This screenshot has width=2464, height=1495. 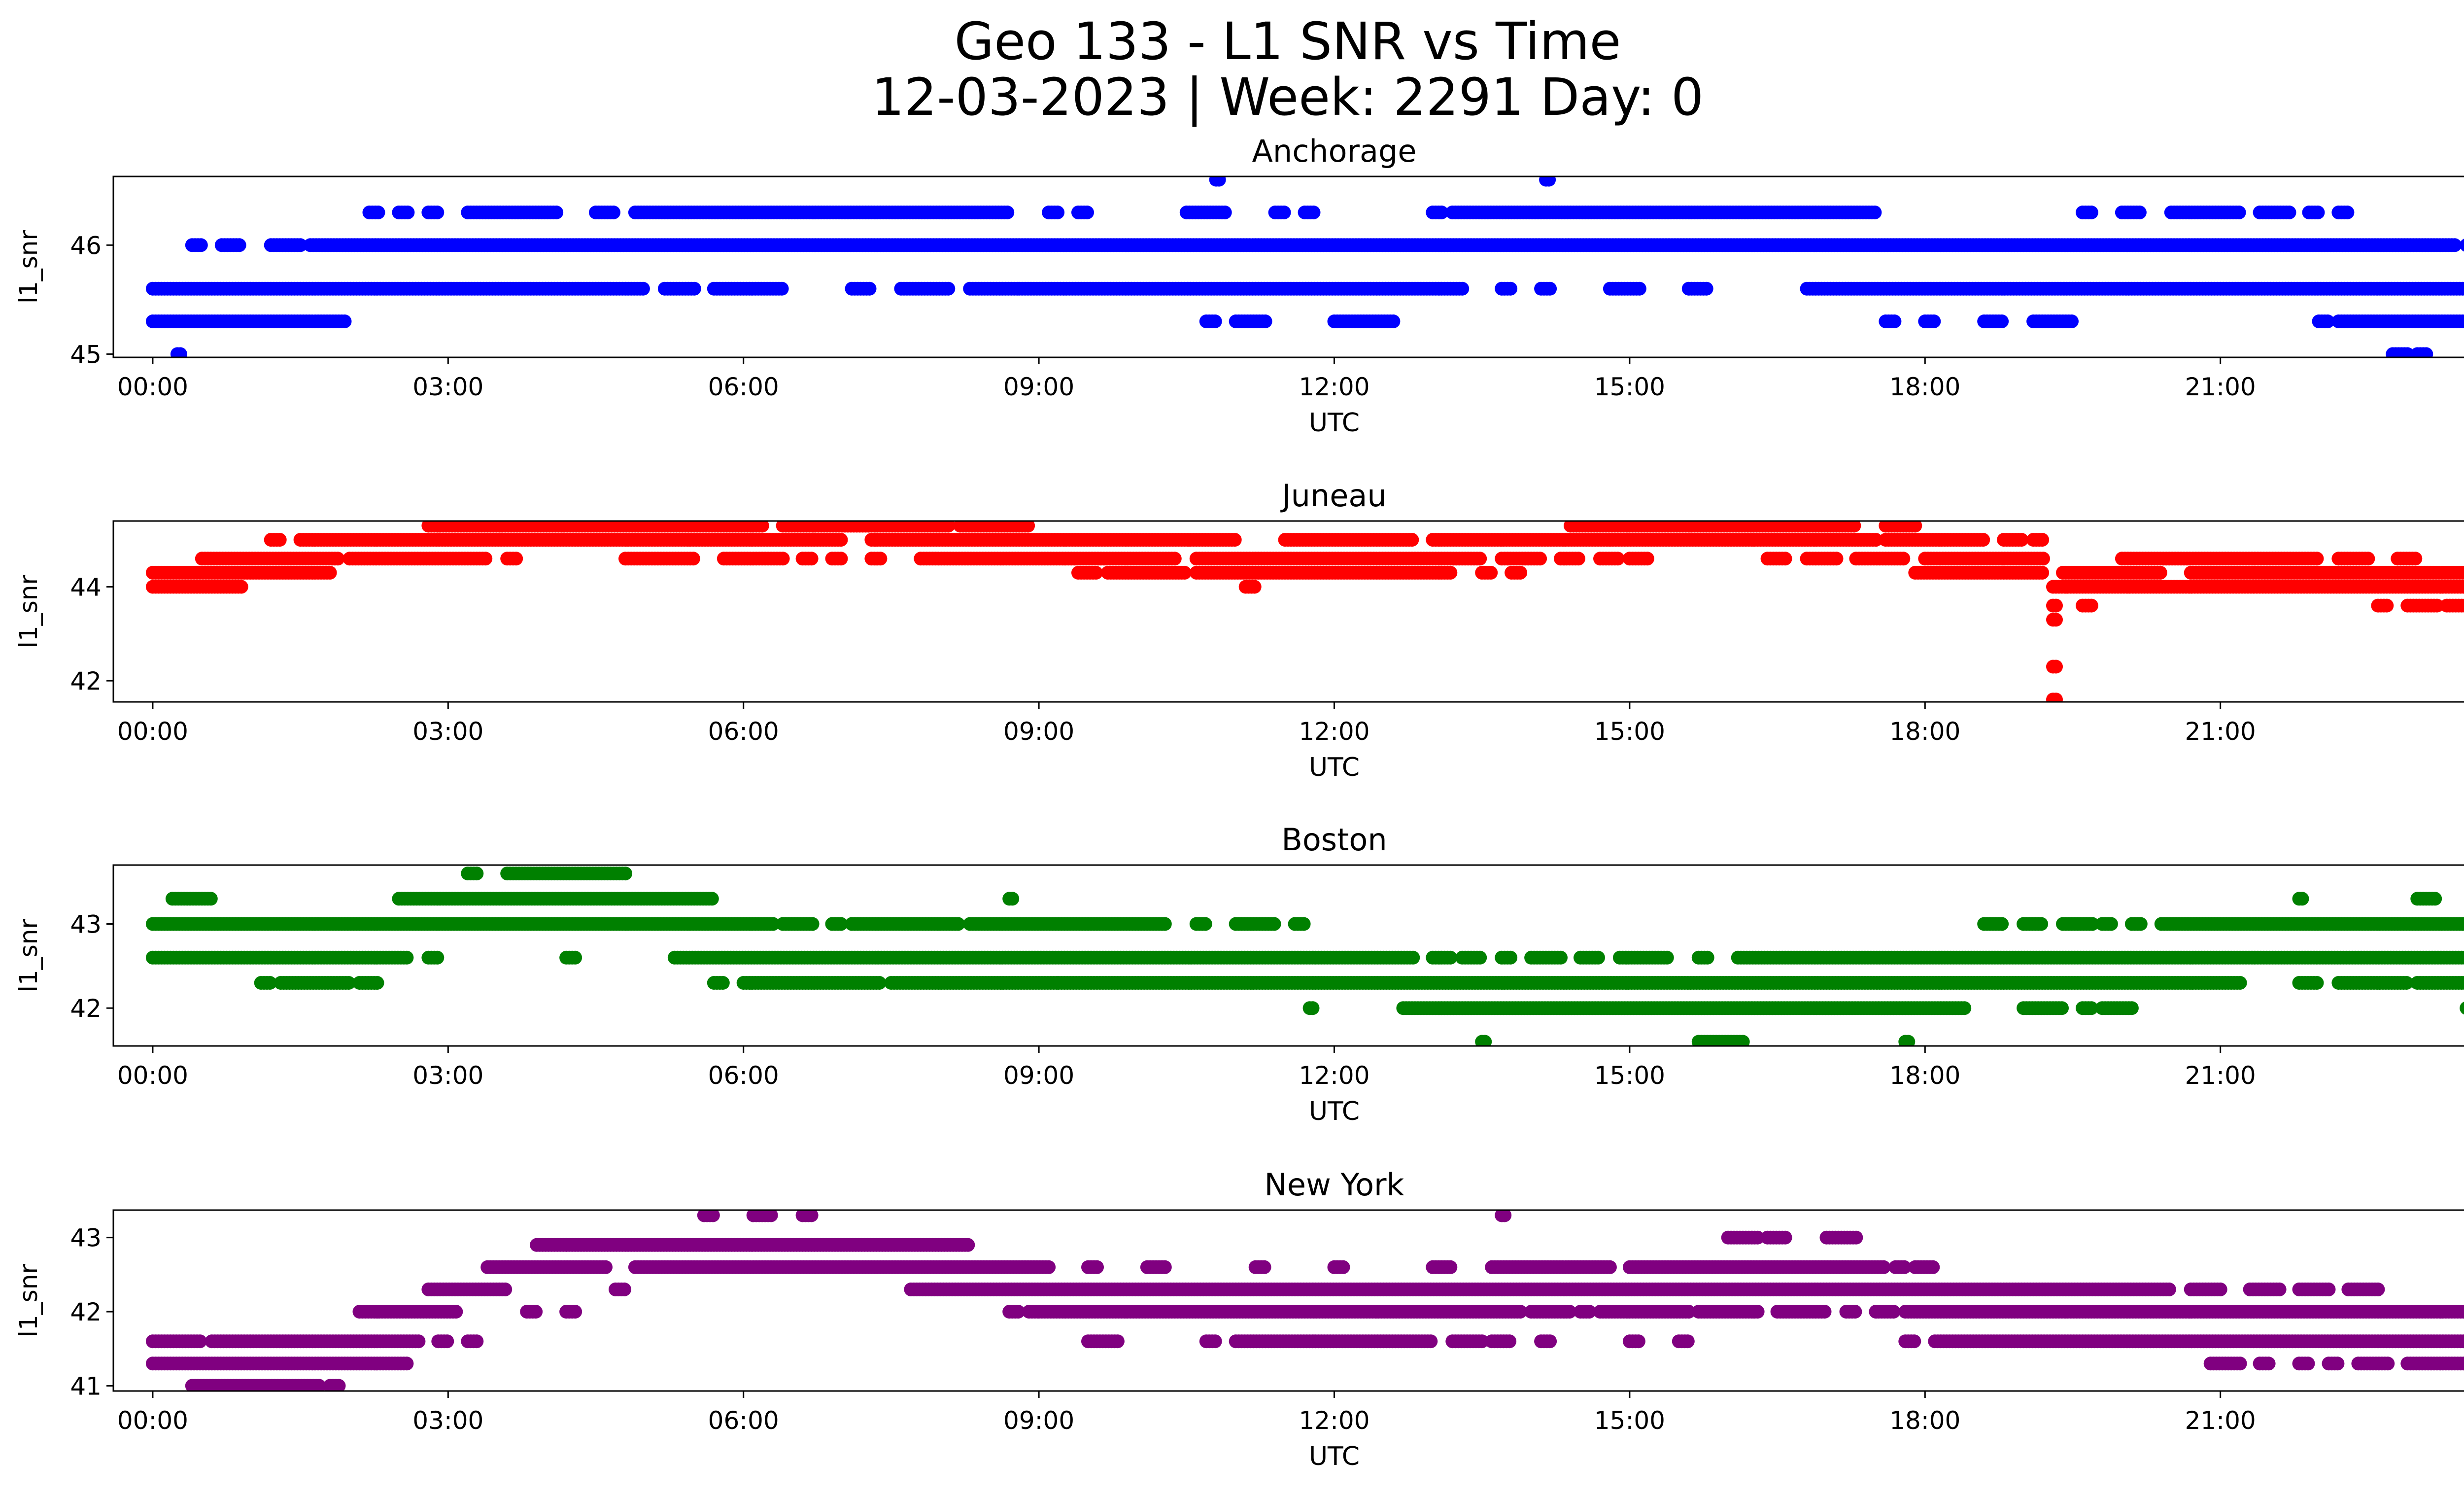 I want to click on x-tick-label: 15:00, so click(x=1629, y=387).